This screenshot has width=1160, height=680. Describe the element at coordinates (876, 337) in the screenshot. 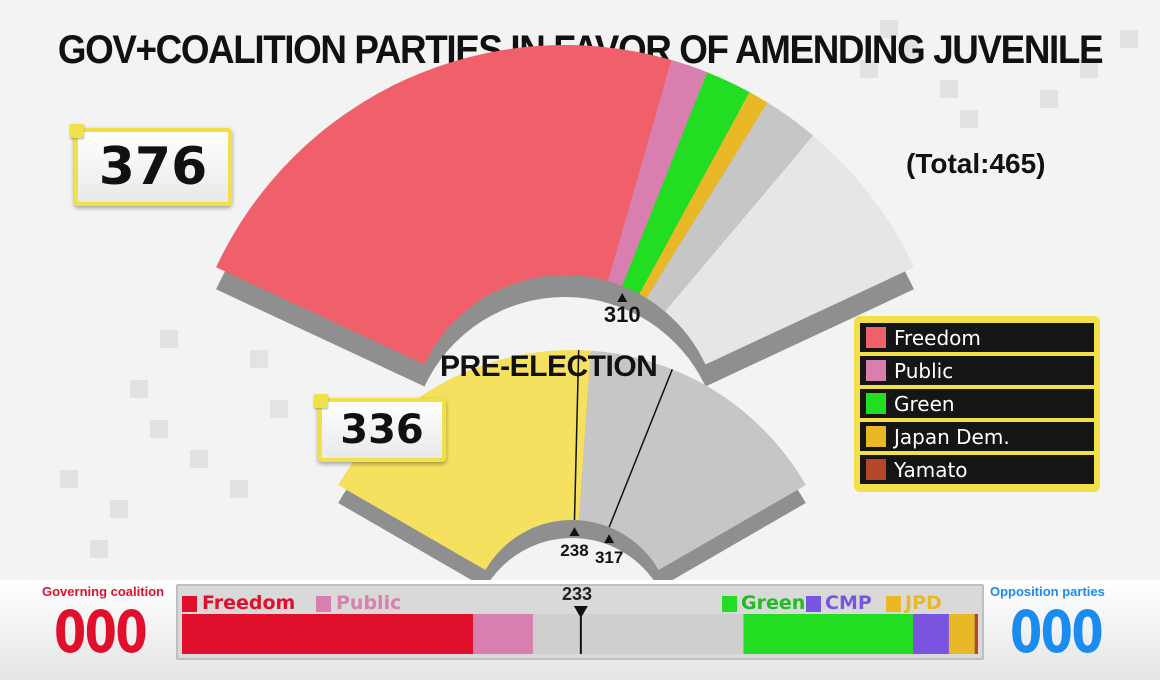

I see `legend-swatch-freedom` at that location.